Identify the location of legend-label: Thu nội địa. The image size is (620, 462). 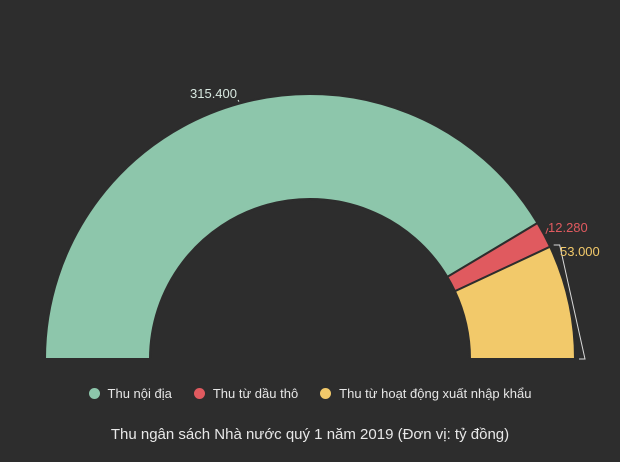
(139, 393).